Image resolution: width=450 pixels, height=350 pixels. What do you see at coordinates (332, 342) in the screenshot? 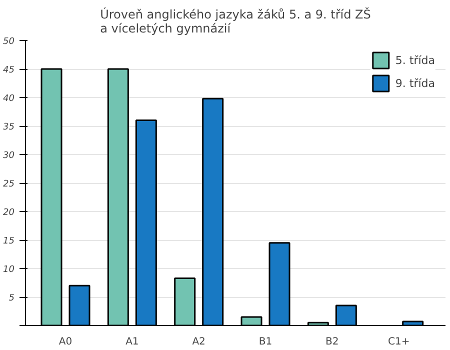
I see `x-tick-label: B2` at bounding box center [332, 342].